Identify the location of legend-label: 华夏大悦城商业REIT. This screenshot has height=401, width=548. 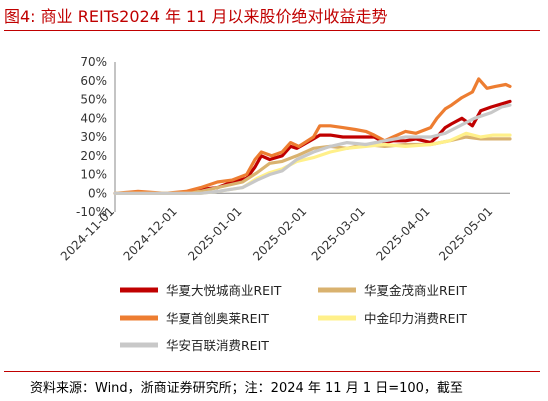
(224, 290).